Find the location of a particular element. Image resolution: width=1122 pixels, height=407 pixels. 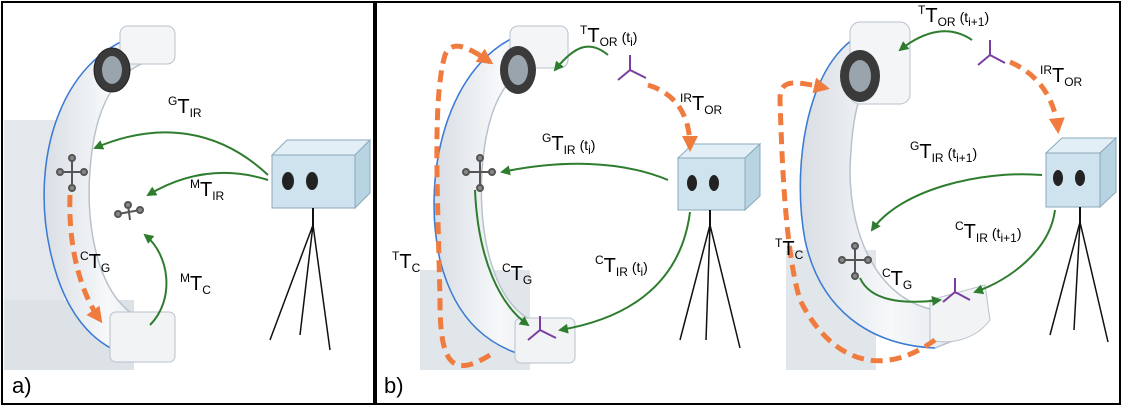

arrow-c-t-ir-ti1 is located at coordinates (1014, 252).